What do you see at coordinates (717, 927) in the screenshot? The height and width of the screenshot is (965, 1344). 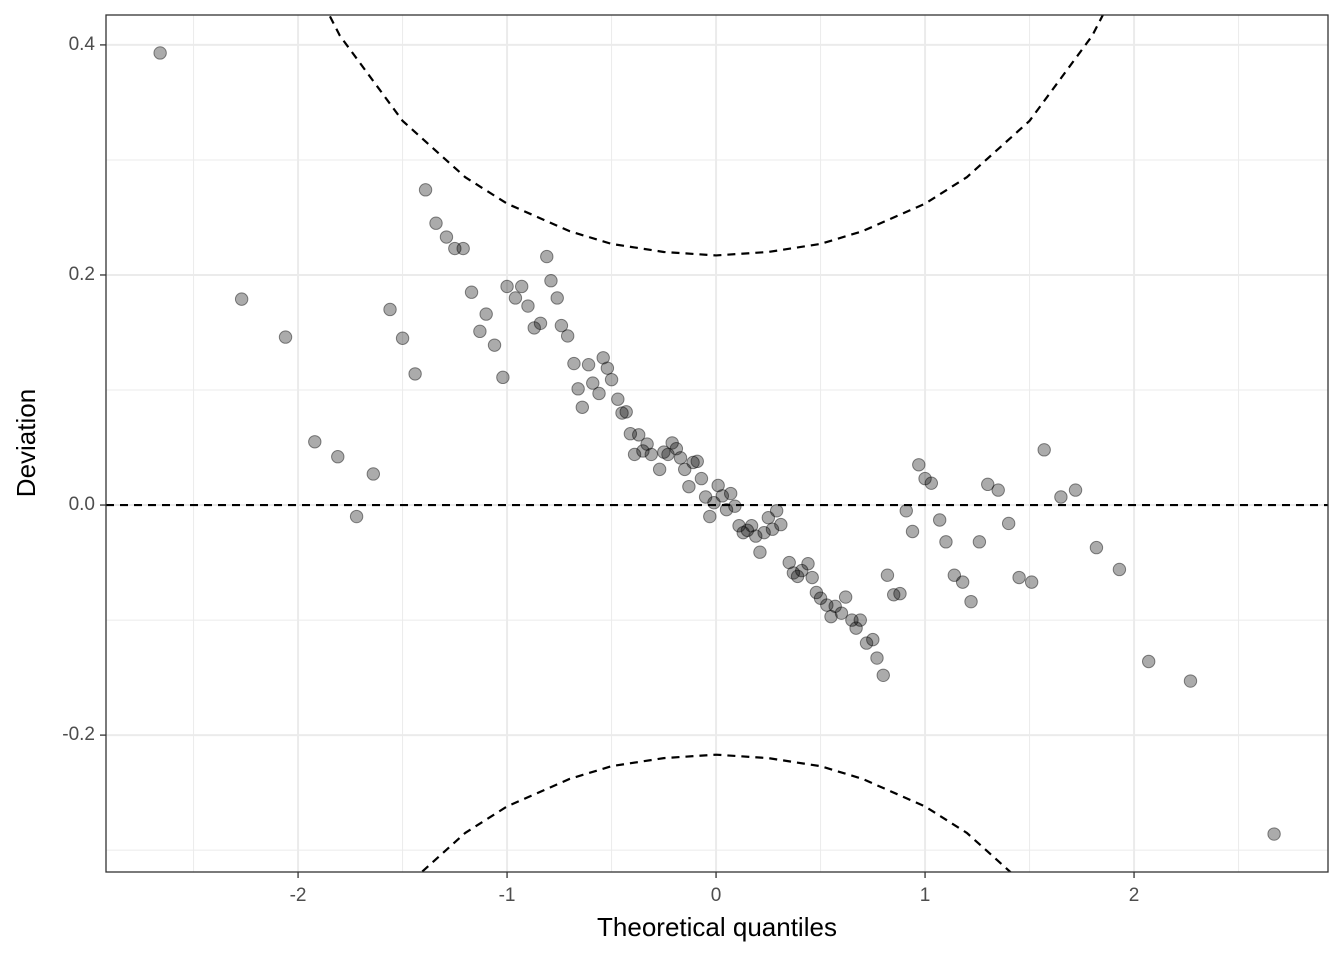 I see `x-axis-title: Theoretical quantiles` at bounding box center [717, 927].